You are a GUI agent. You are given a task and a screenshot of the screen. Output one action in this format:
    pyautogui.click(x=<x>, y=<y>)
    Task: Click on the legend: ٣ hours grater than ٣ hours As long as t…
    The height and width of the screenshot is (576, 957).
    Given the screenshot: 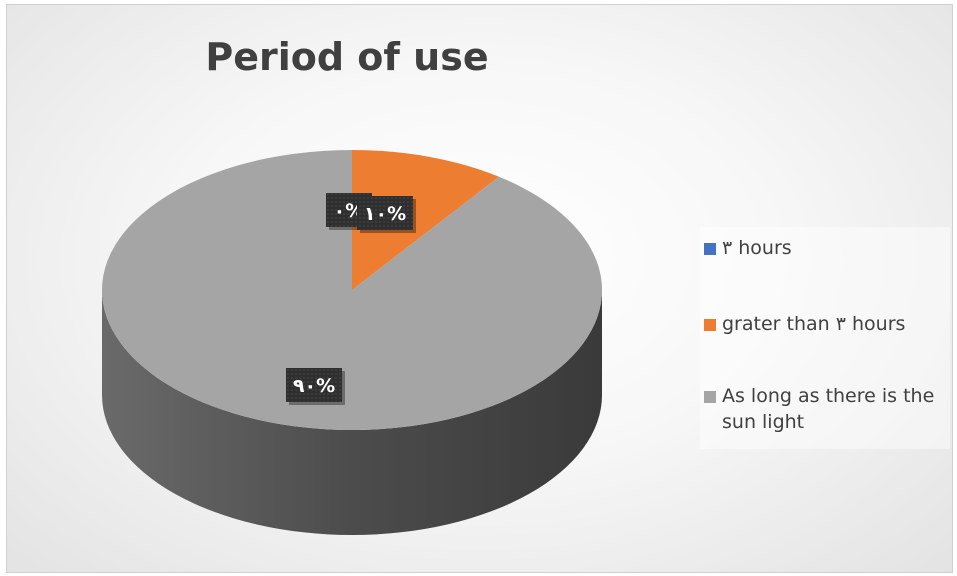 What is the action you would take?
    pyautogui.click(x=825, y=338)
    